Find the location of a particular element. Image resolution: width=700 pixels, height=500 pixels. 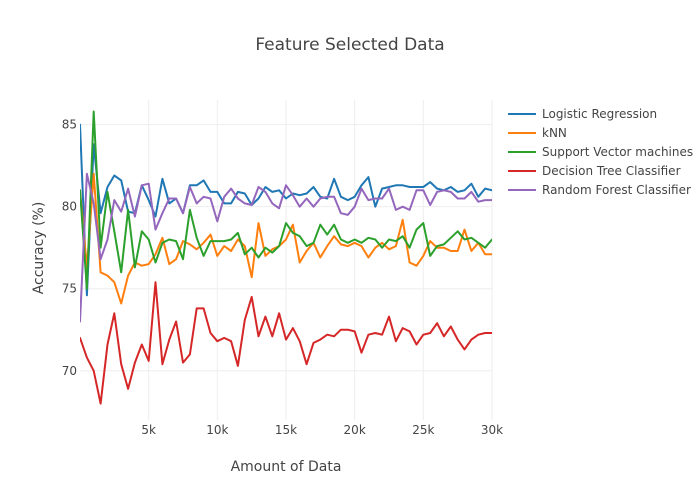

x-tick-label: 15k is located at coordinates (286, 430).